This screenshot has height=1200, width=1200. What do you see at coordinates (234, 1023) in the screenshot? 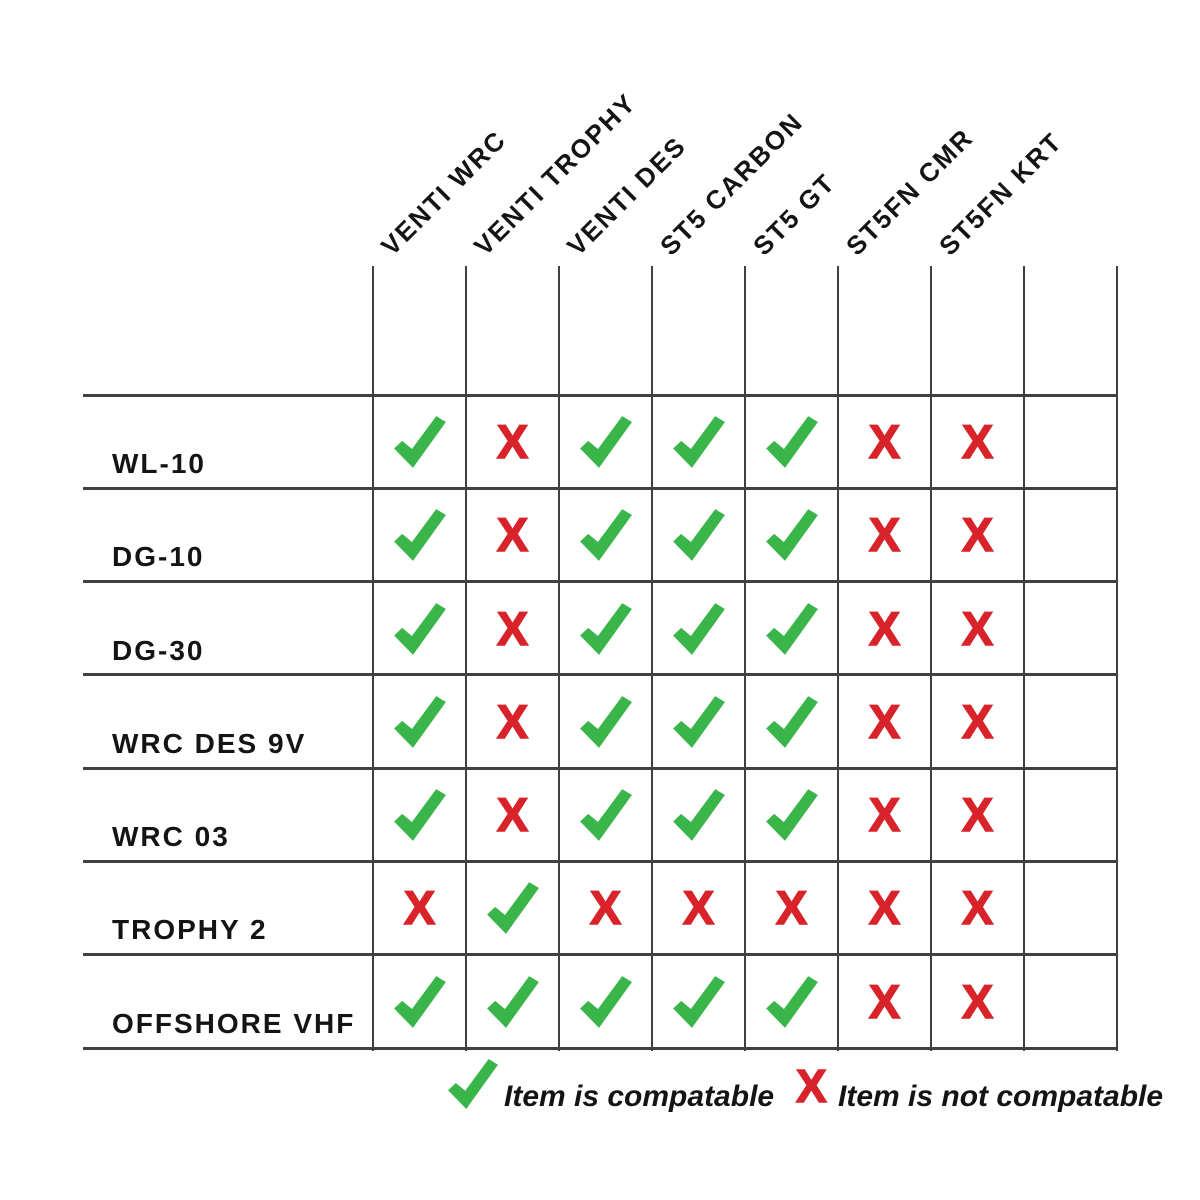
I see `row-label: OFFSHORE VHF` at bounding box center [234, 1023].